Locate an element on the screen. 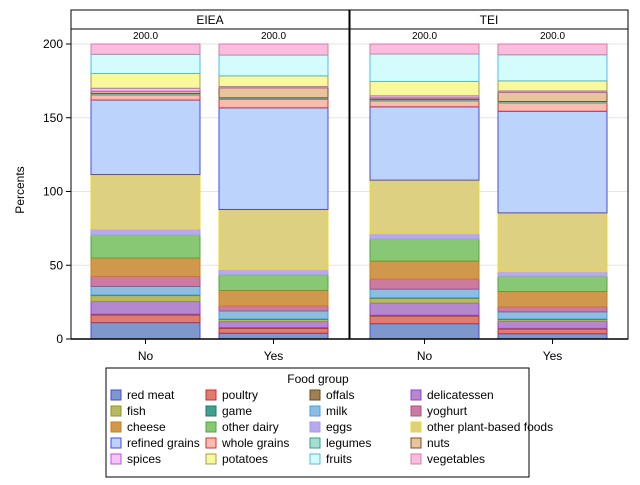 The height and width of the screenshot is (485, 640). legend-label: other dairy is located at coordinates (250, 427).